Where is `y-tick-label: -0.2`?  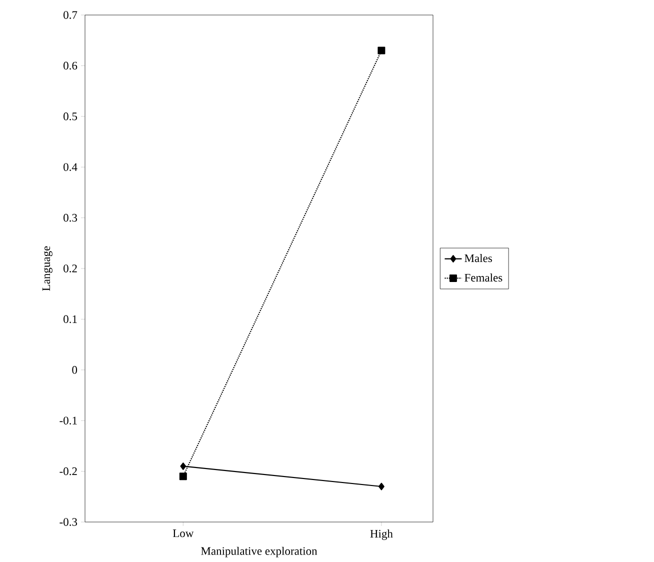
y-tick-label: -0.2 is located at coordinates (68, 471).